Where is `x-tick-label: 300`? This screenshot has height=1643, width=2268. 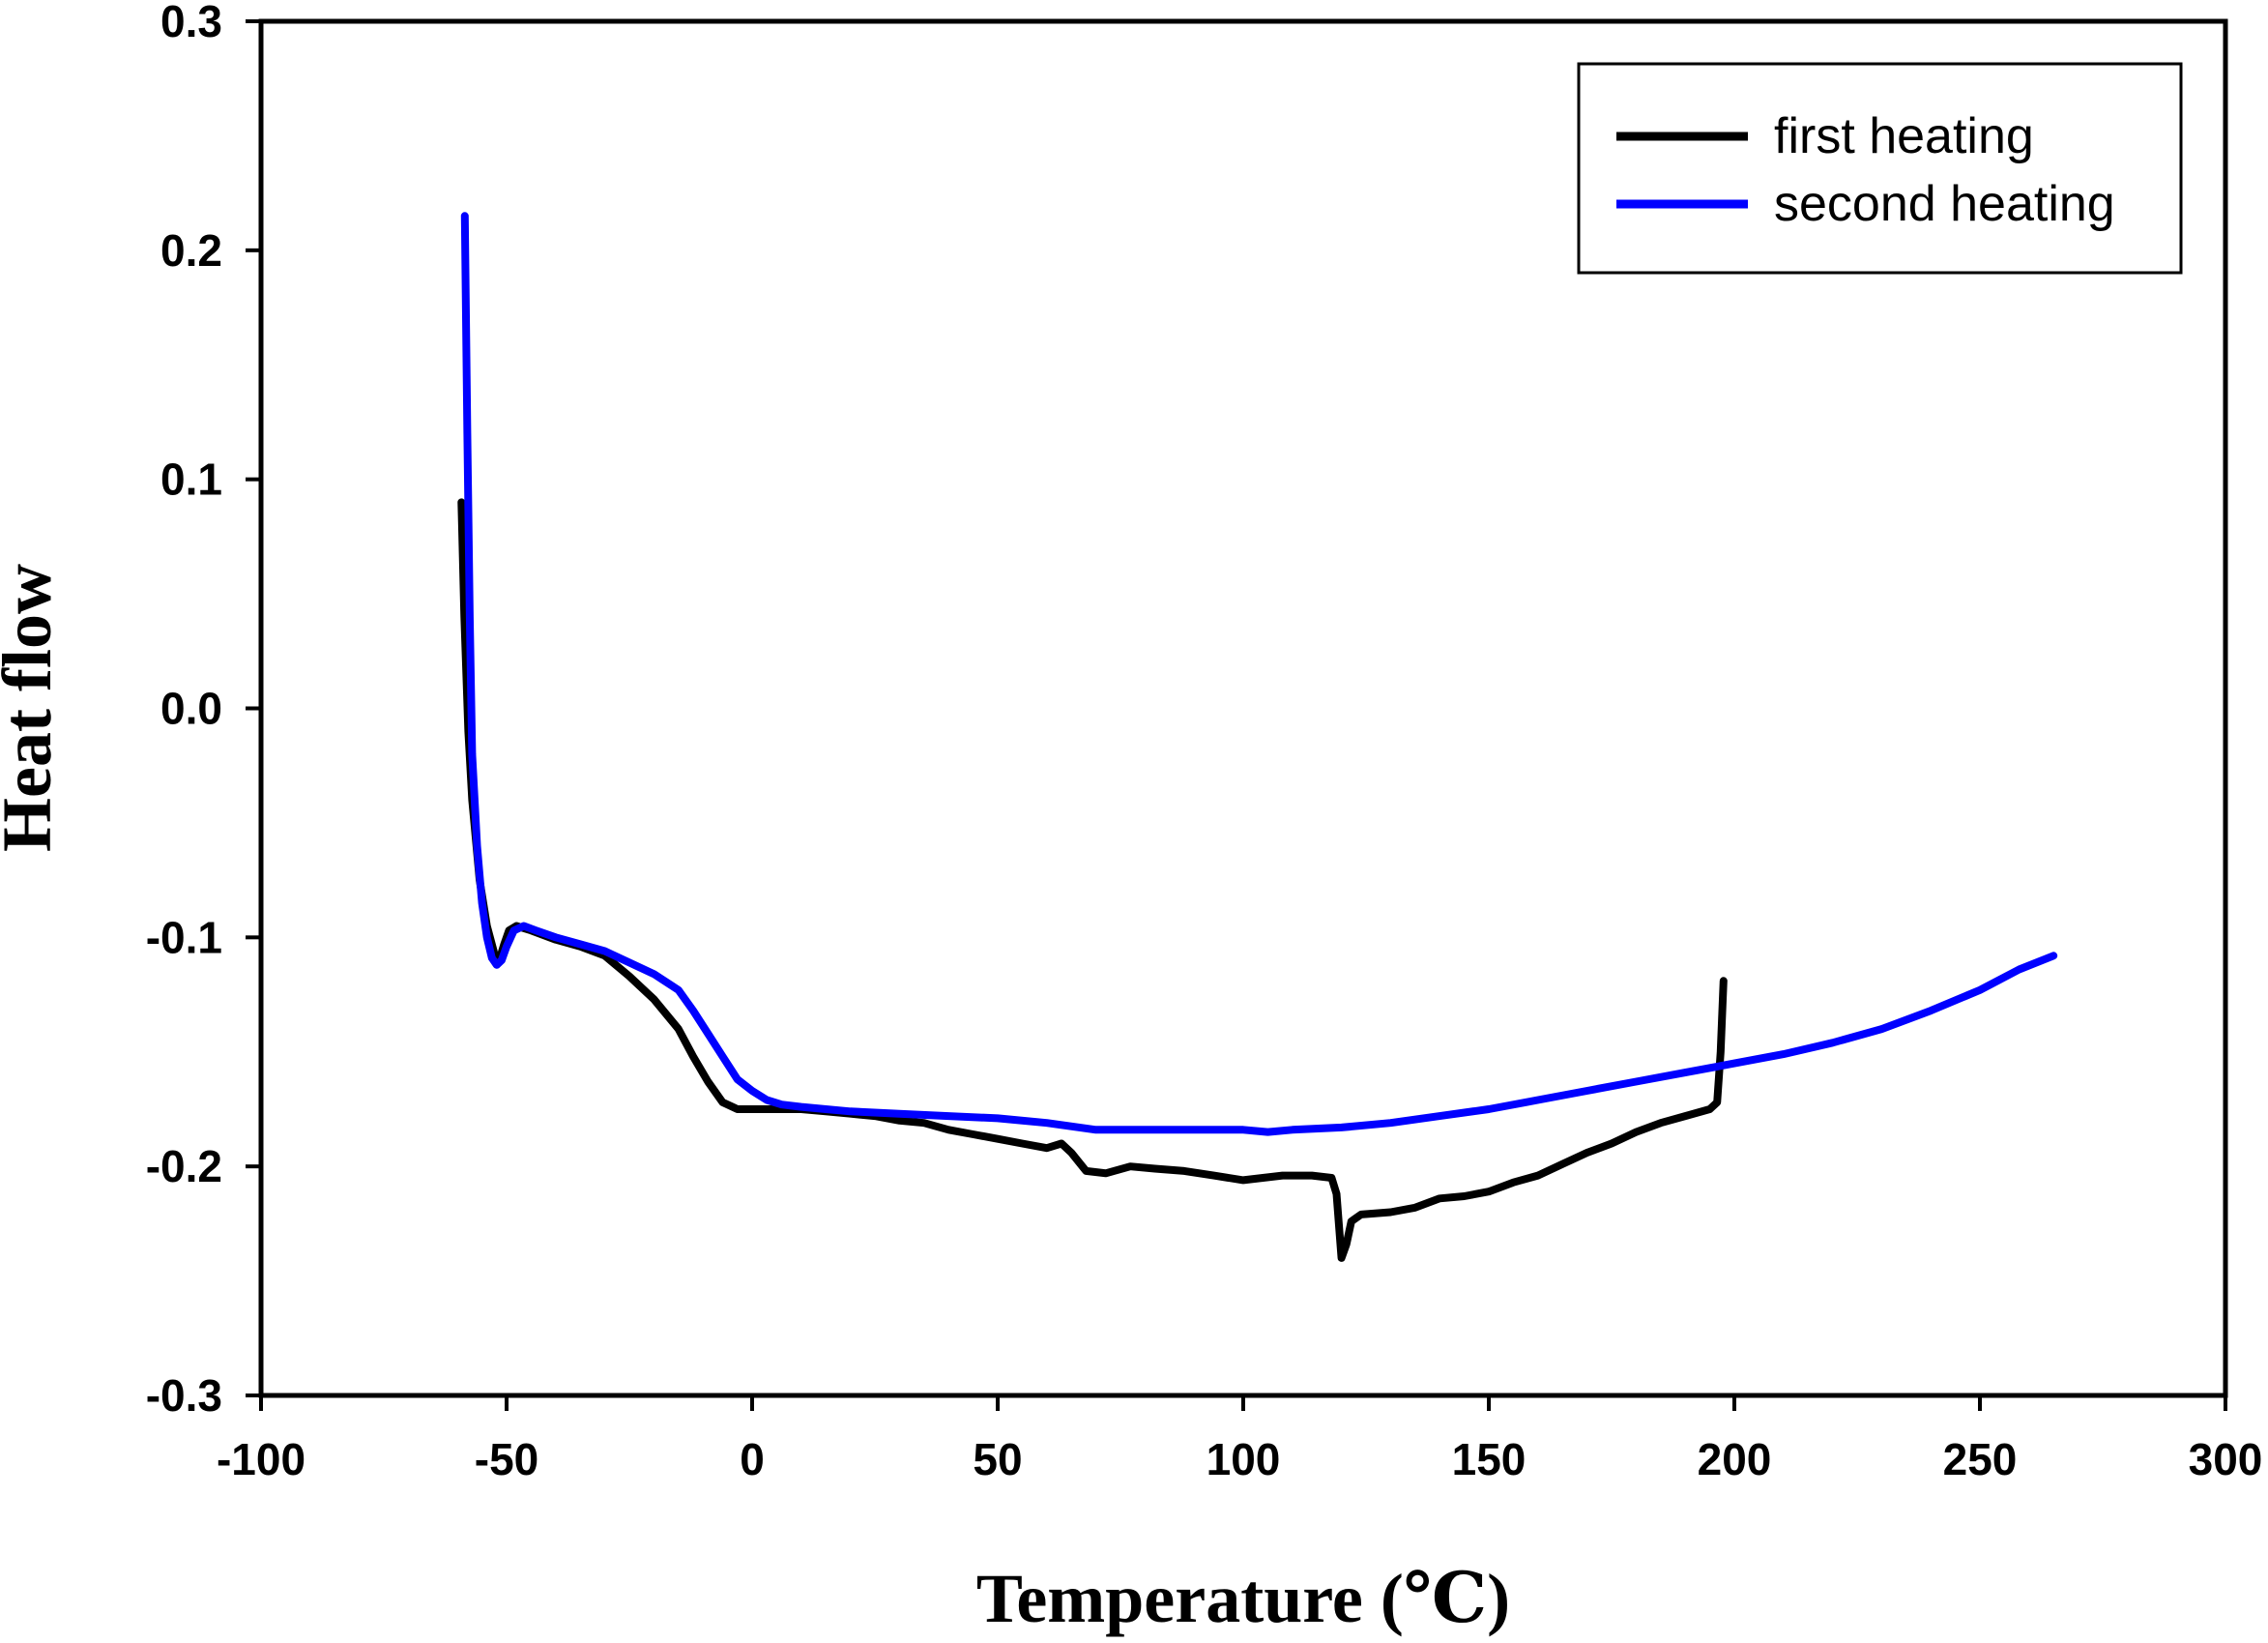 x-tick-label: 300 is located at coordinates (2226, 1459).